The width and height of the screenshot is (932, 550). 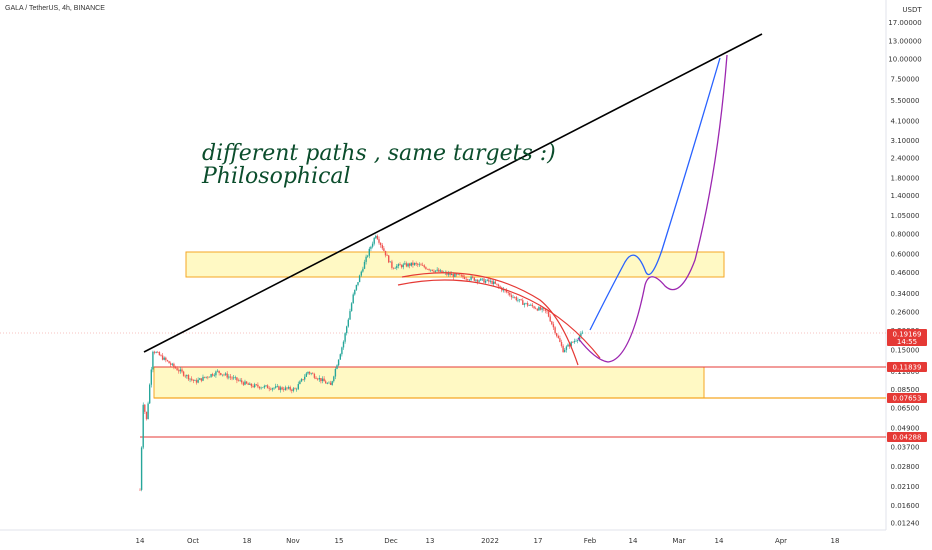 I want to click on arc-upper, so click(x=499, y=319).